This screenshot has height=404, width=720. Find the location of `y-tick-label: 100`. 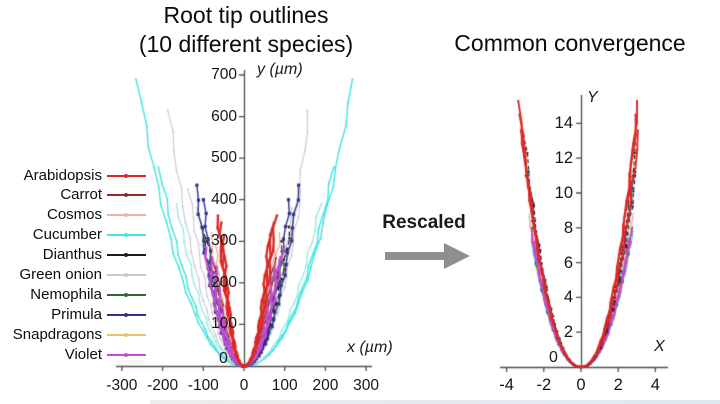

y-tick-label: 100 is located at coordinates (224, 324).